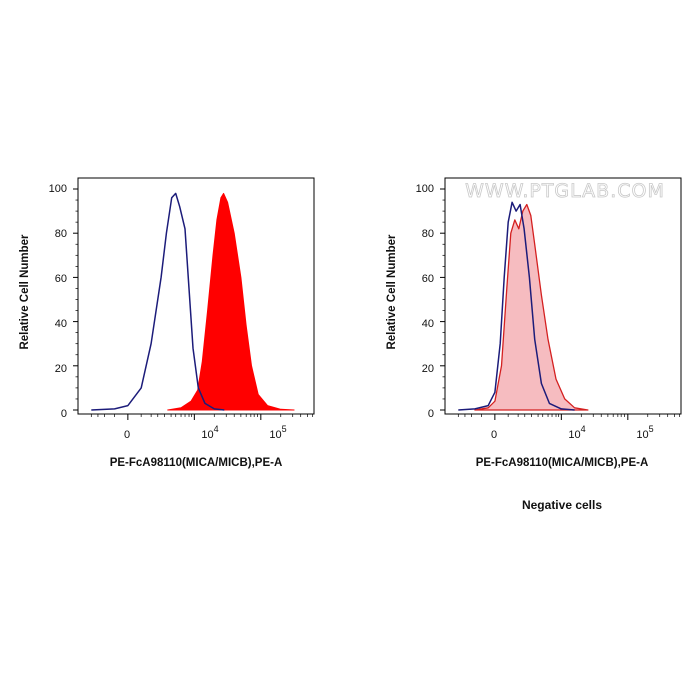 The image size is (700, 700). Describe the element at coordinates (61, 279) in the screenshot. I see `left-ytick-60: 60` at that location.